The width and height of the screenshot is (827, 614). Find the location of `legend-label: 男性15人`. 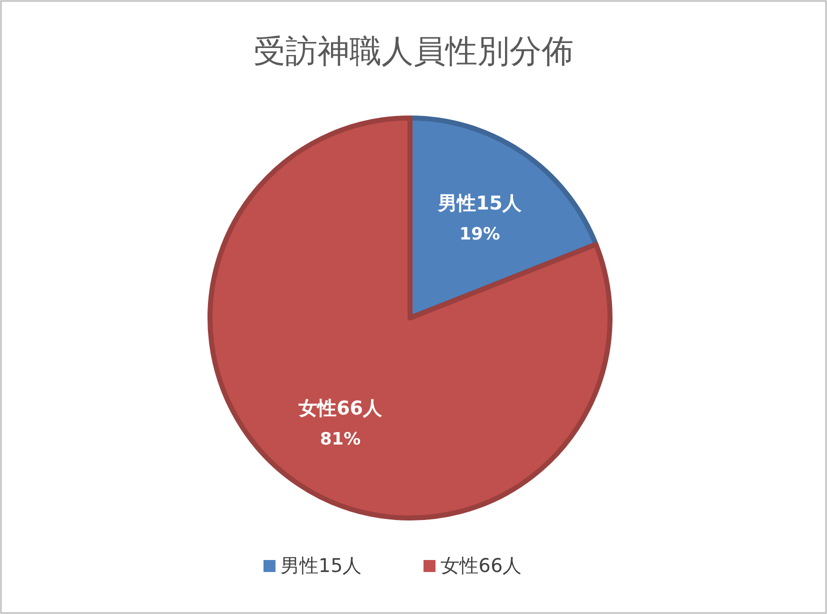

legend-label: 男性15人 is located at coordinates (321, 566).